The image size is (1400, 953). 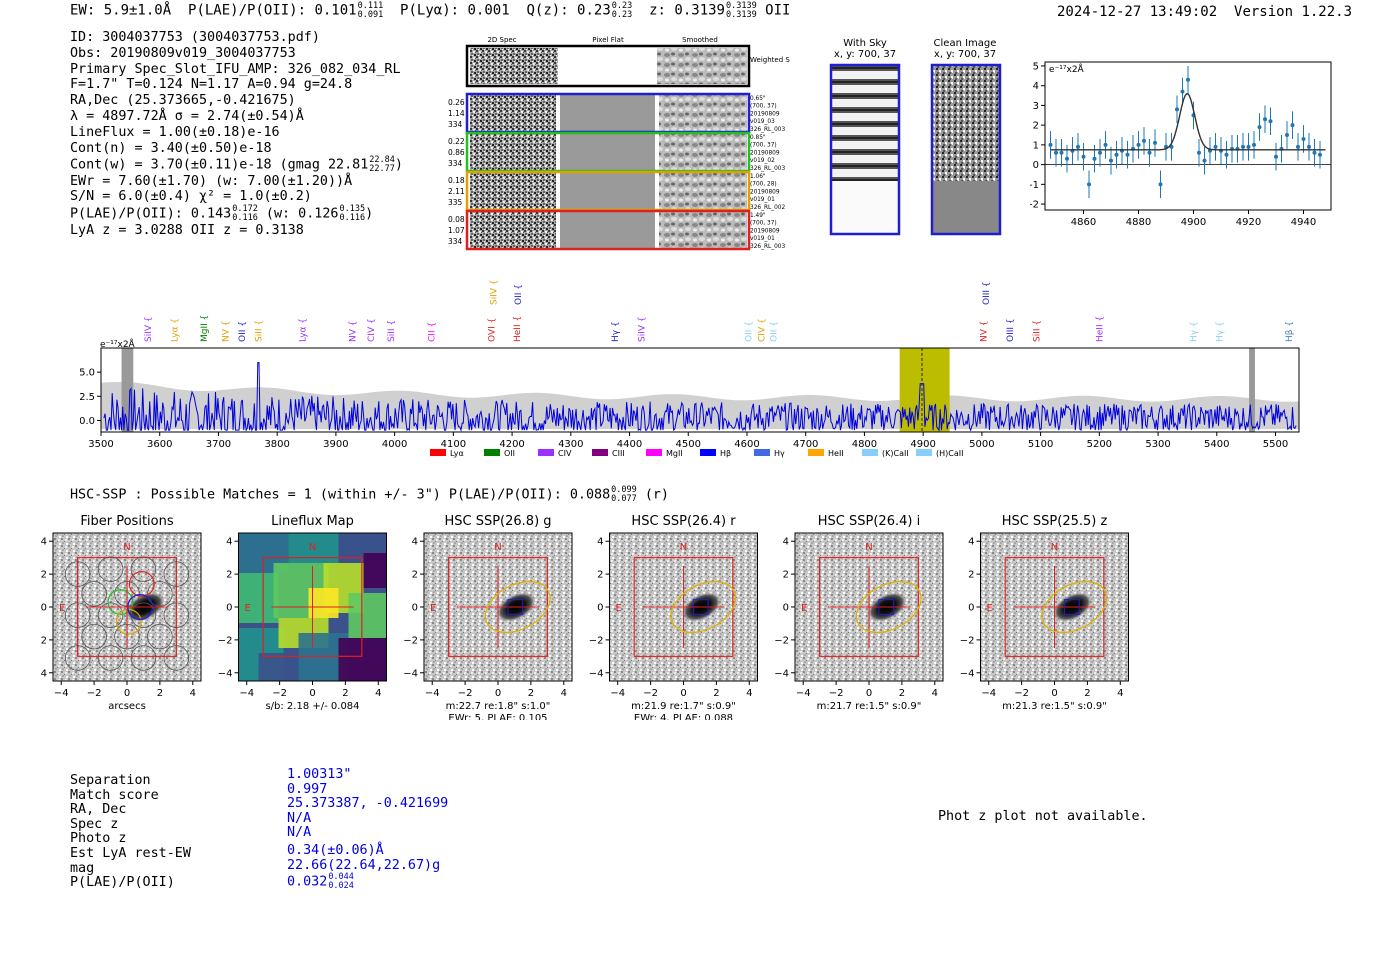 What do you see at coordinates (981, 444) in the screenshot?
I see `spectrum-xtick-label: 5000` at bounding box center [981, 444].